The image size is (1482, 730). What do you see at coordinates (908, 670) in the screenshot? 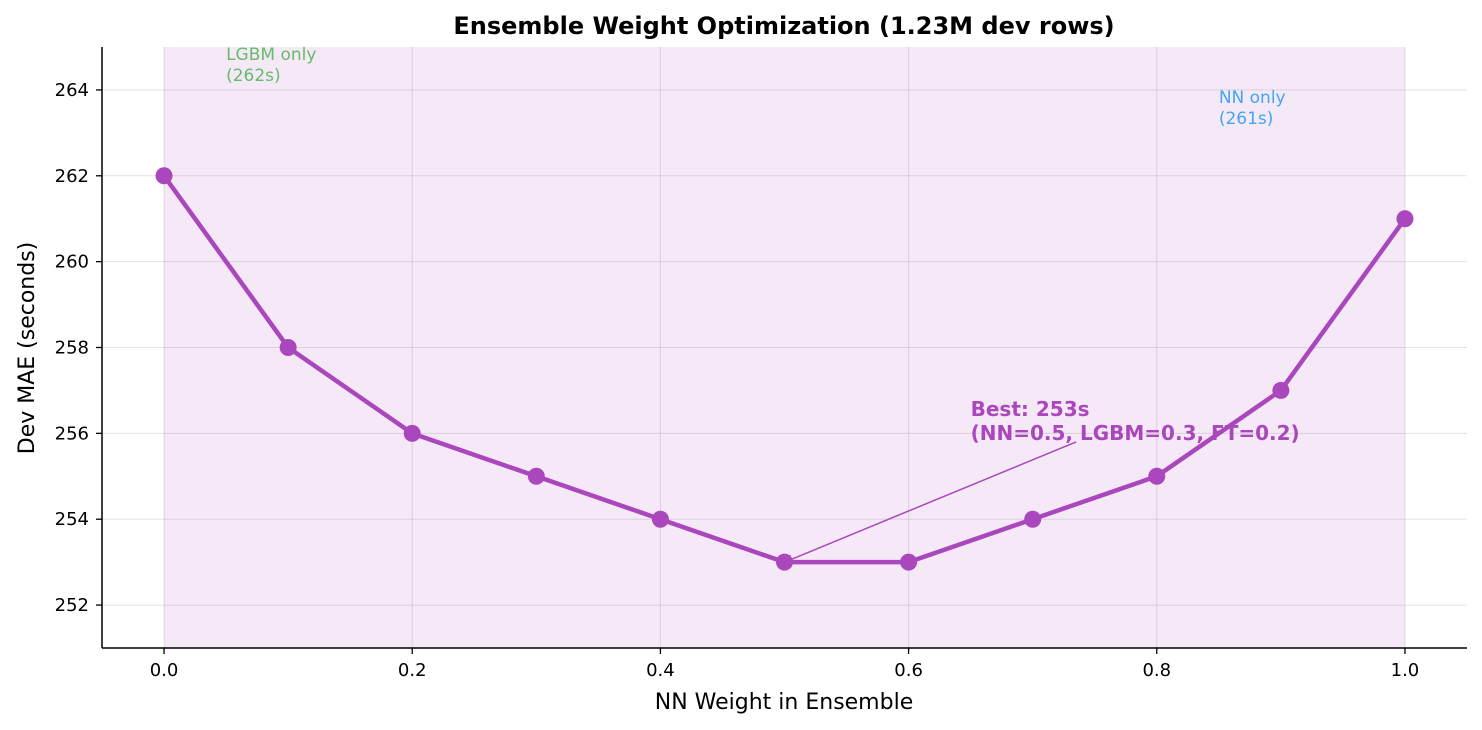
I see `x-tick-label: 0.6` at bounding box center [908, 670].